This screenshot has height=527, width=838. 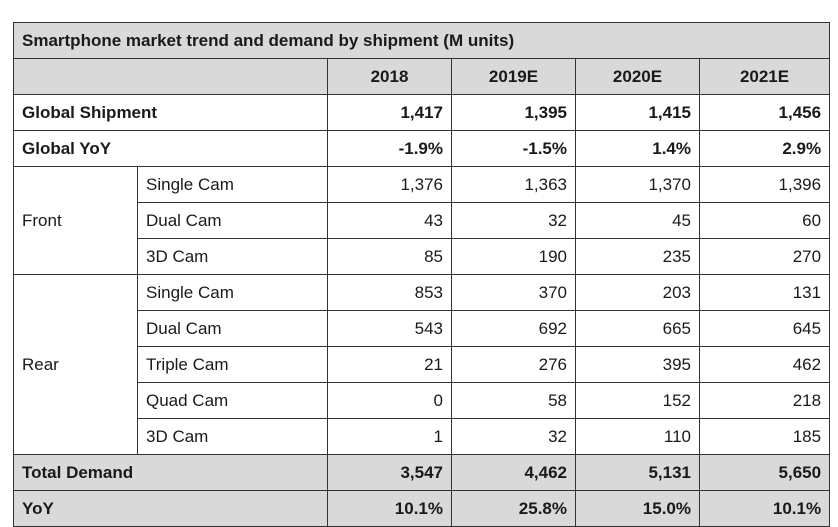 I want to click on value-cell: 203, so click(x=637, y=292).